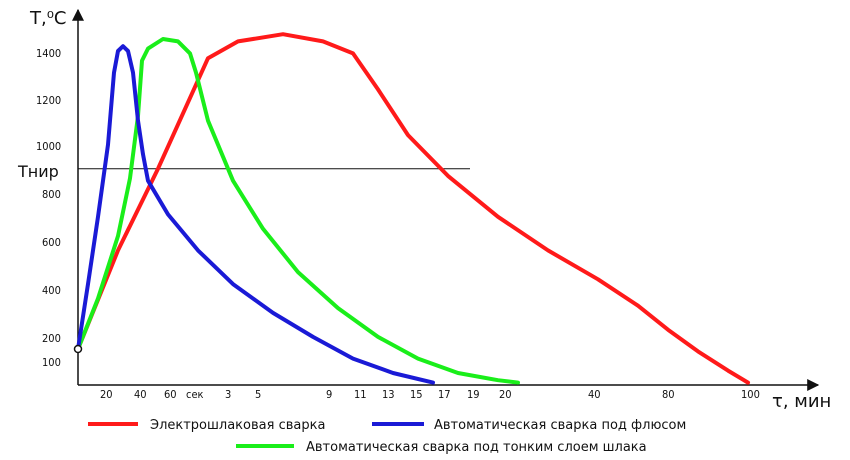 Image resolution: width=850 pixels, height=460 pixels. I want to click on y-tick-label: 200, so click(51, 338).